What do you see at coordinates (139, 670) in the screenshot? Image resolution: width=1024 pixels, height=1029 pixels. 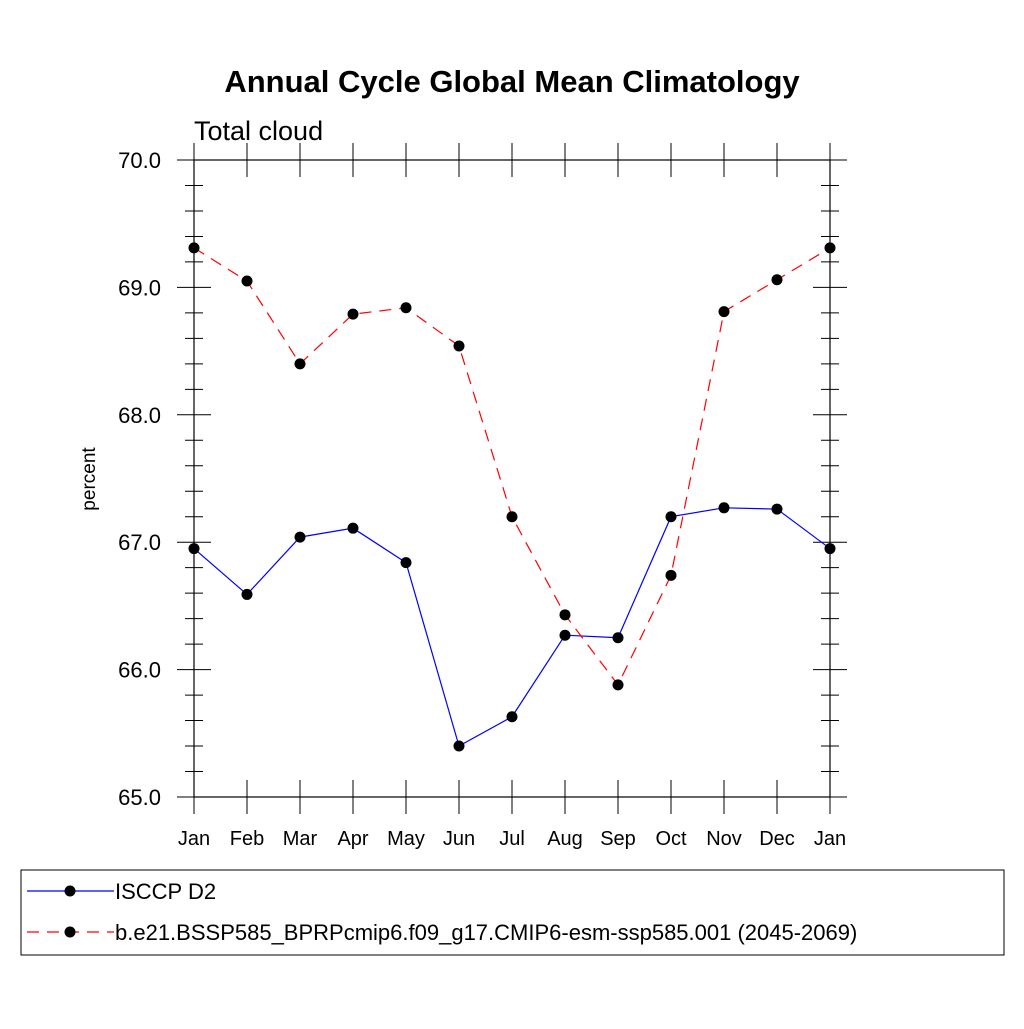 I see `y-tick-label: 66.0` at bounding box center [139, 670].